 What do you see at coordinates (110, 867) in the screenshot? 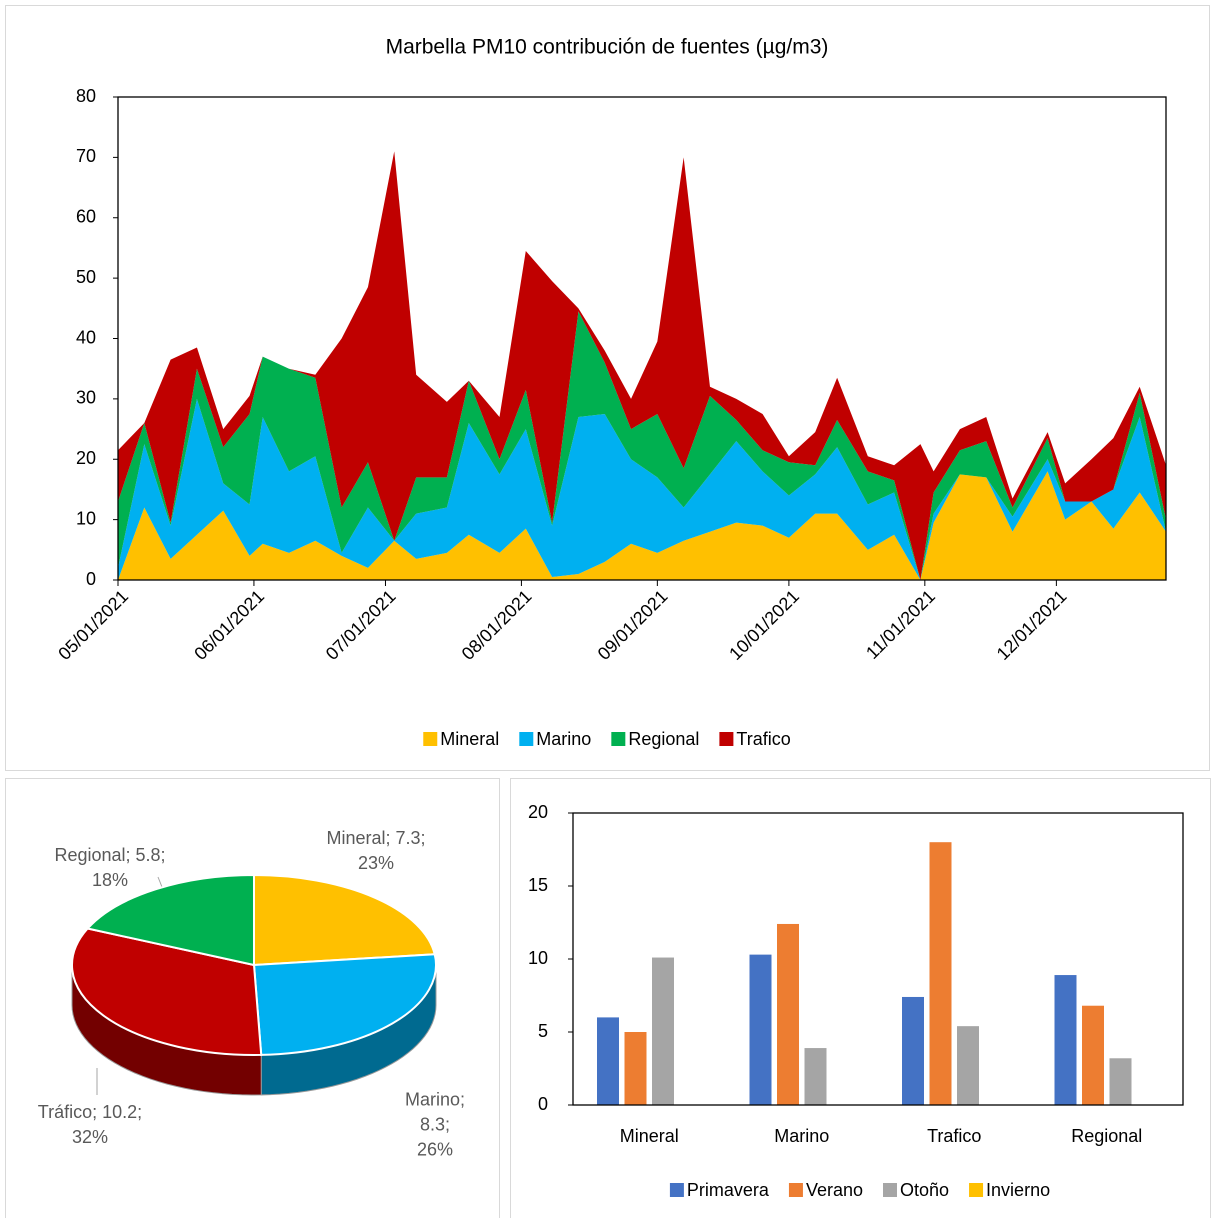
I see `pie-label: Regional; 5.8; 18%` at bounding box center [110, 867].